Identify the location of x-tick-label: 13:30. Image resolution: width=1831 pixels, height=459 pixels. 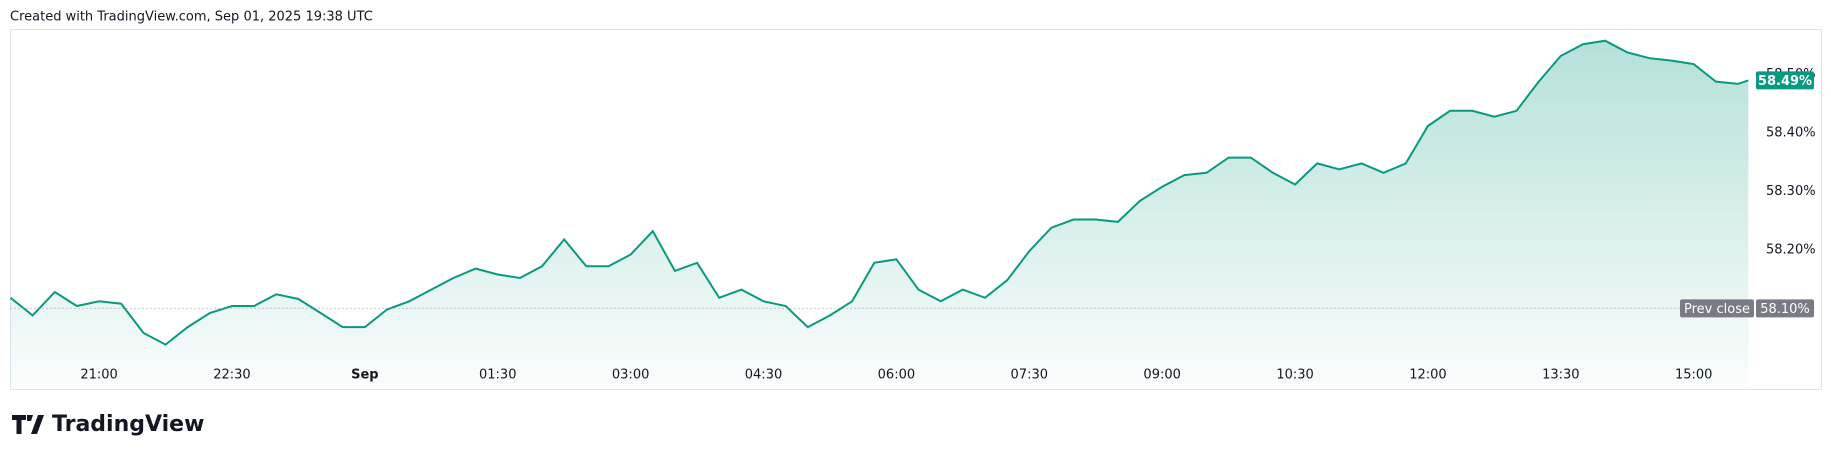
(1560, 375).